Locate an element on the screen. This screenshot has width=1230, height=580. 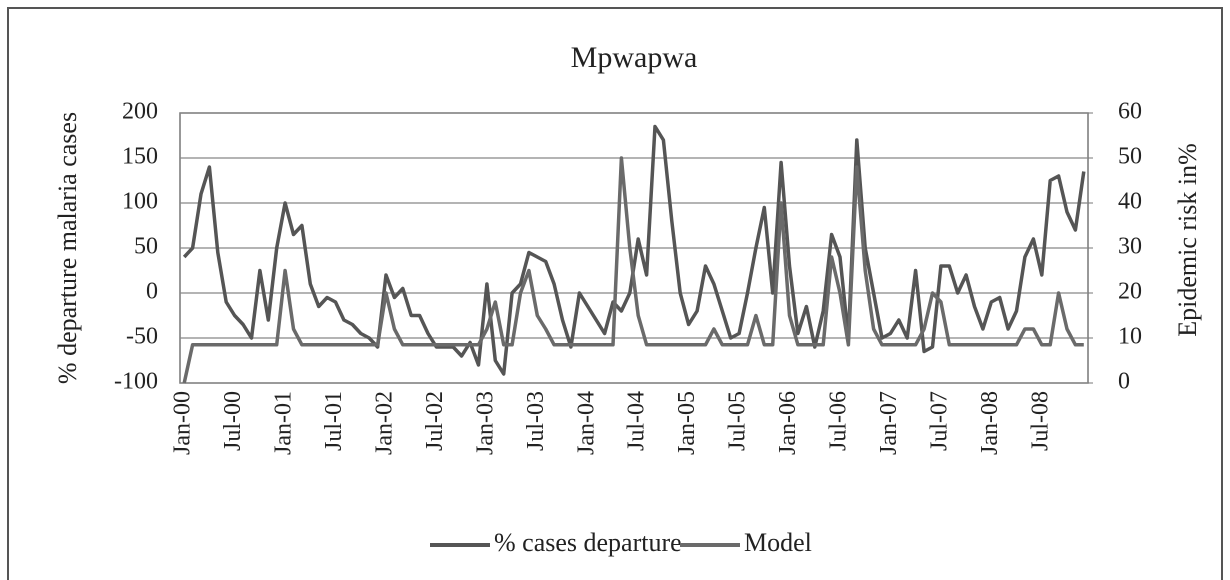
x-tick-label: Jul-07 is located at coordinates (939, 421).